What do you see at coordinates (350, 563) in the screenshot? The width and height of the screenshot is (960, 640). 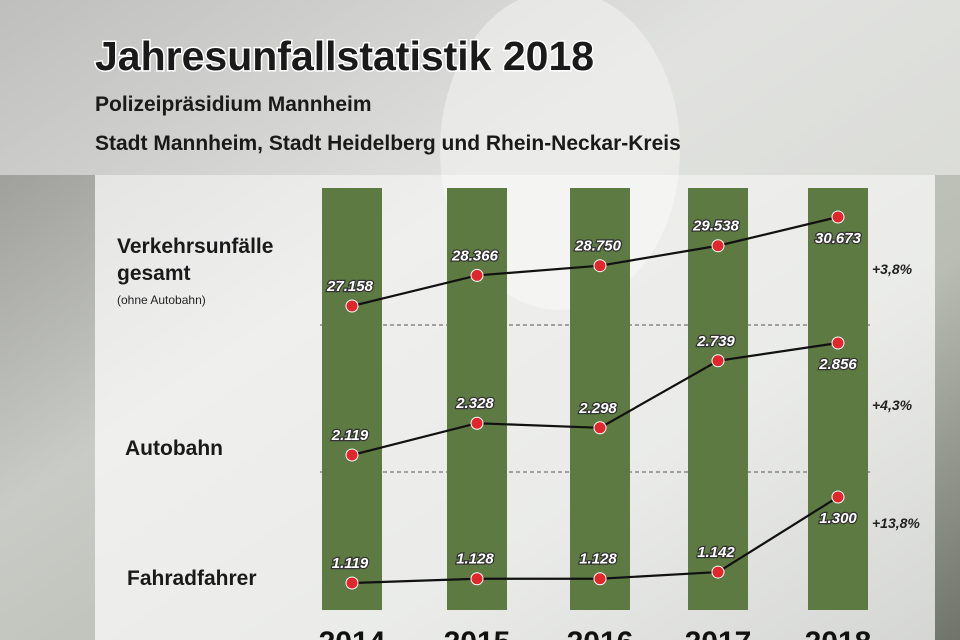 I see `value-label: 1.119` at bounding box center [350, 563].